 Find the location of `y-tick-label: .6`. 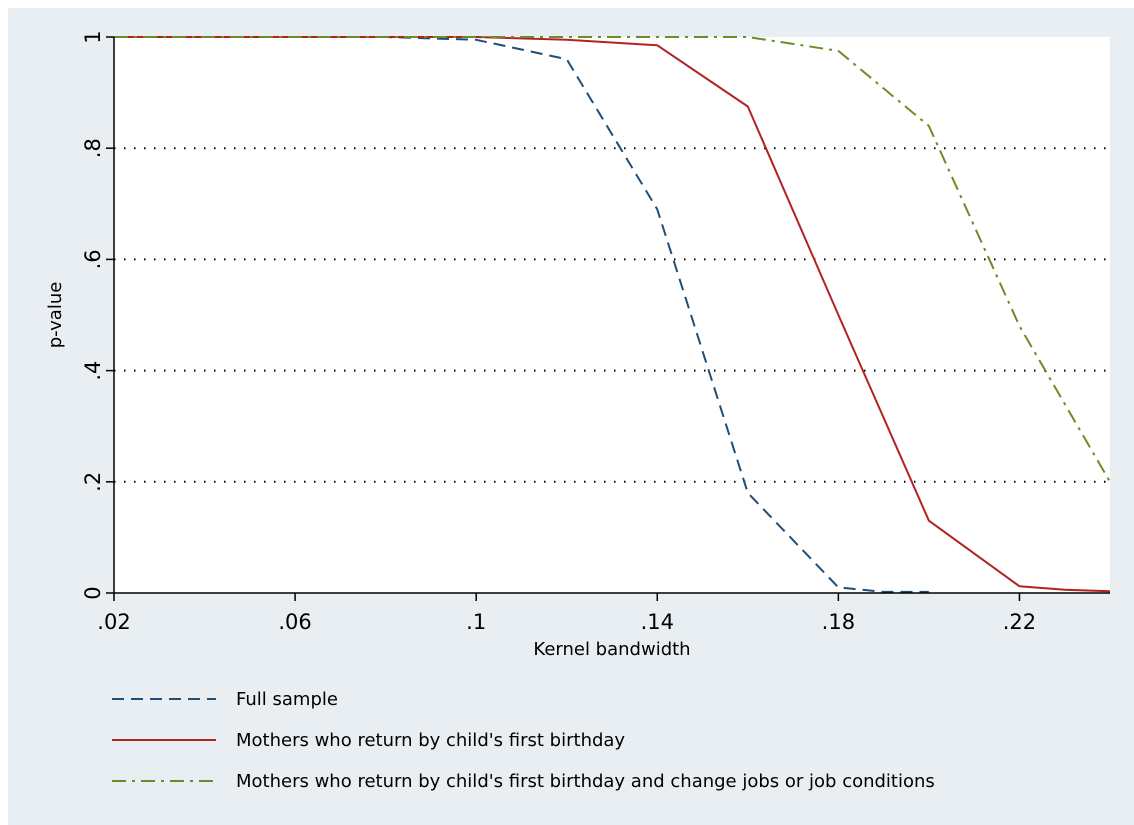

y-tick-label: .6 is located at coordinates (93, 259).